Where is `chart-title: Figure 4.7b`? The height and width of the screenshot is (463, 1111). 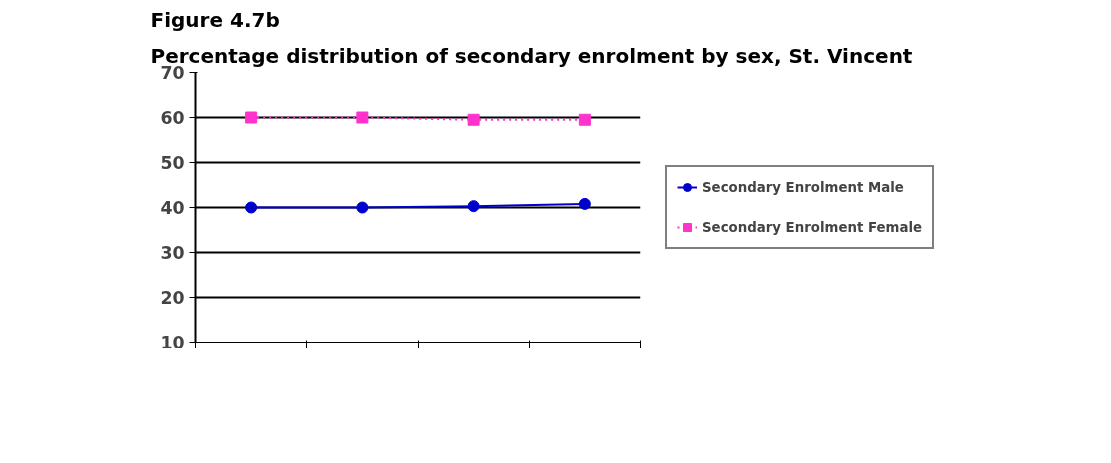
chart-title: Figure 4.7b is located at coordinates (215, 19).